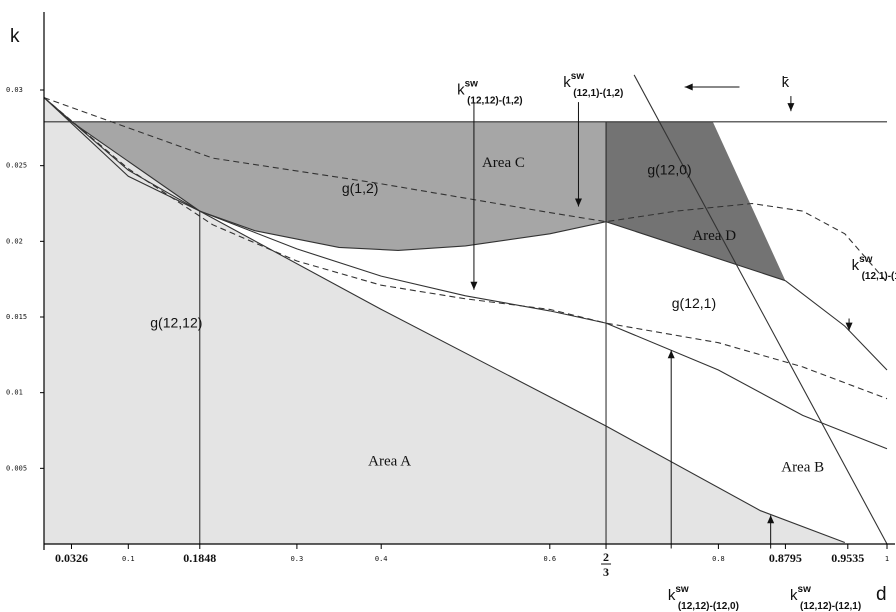 This screenshot has width=896, height=612. I want to click on x-tick-label: 0.8, so click(718, 559).